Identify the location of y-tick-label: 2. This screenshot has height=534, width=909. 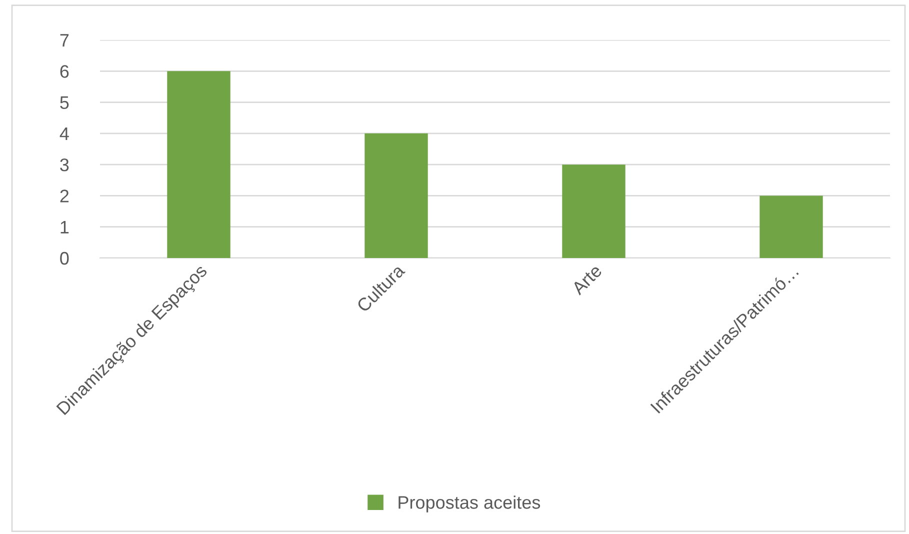
(64, 196).